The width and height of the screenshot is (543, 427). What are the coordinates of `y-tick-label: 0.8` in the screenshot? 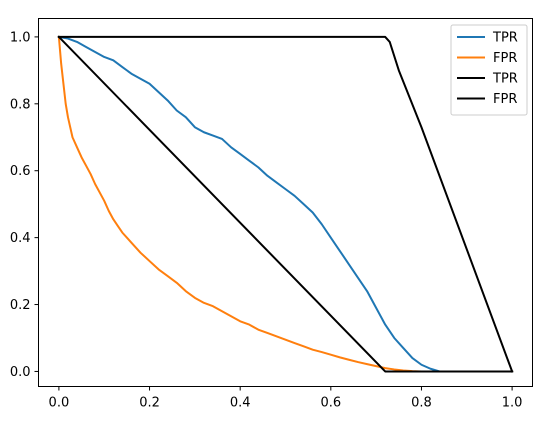 It's located at (20, 104).